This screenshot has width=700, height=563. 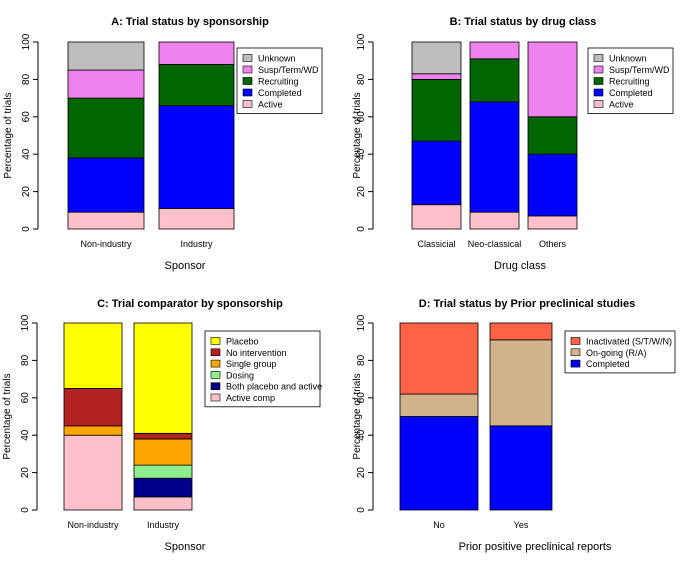 I want to click on x-tick-label: No, so click(x=439, y=525).